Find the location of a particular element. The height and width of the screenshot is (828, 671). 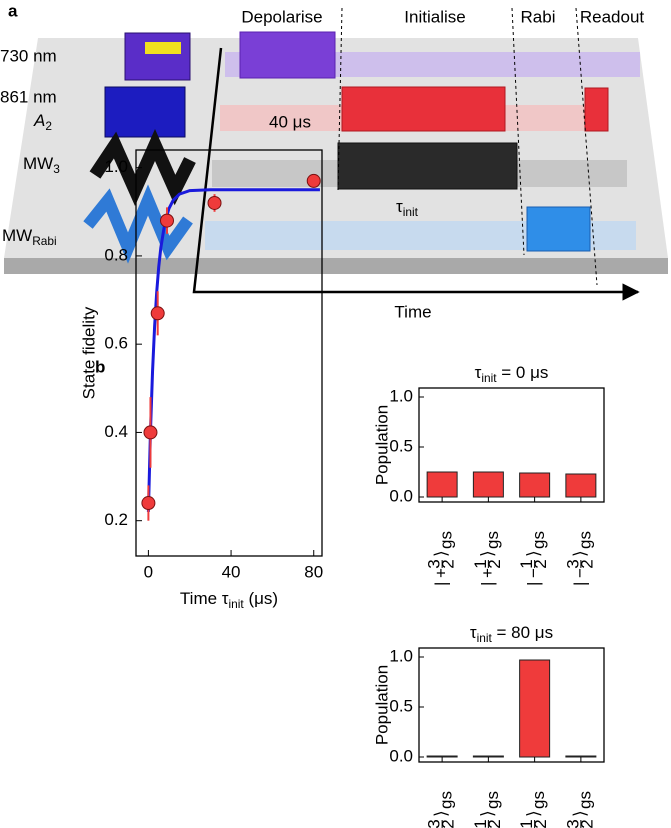

laser-label: 730 nm is located at coordinates (28, 55).